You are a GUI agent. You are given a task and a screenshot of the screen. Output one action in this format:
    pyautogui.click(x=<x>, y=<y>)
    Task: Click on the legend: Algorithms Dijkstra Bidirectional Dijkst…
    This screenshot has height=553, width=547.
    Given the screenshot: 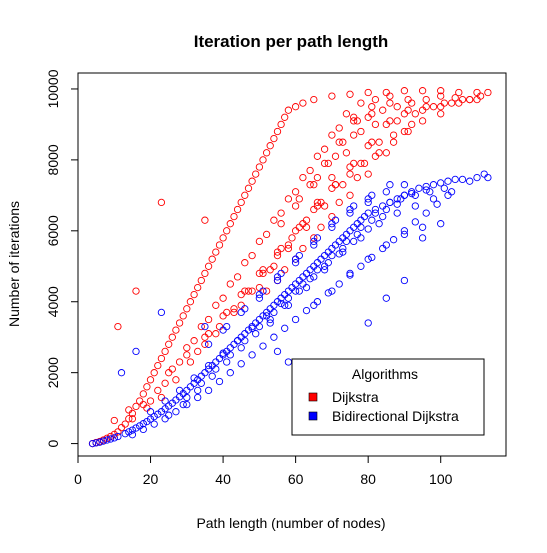 What is the action you would take?
    pyautogui.click(x=388, y=397)
    